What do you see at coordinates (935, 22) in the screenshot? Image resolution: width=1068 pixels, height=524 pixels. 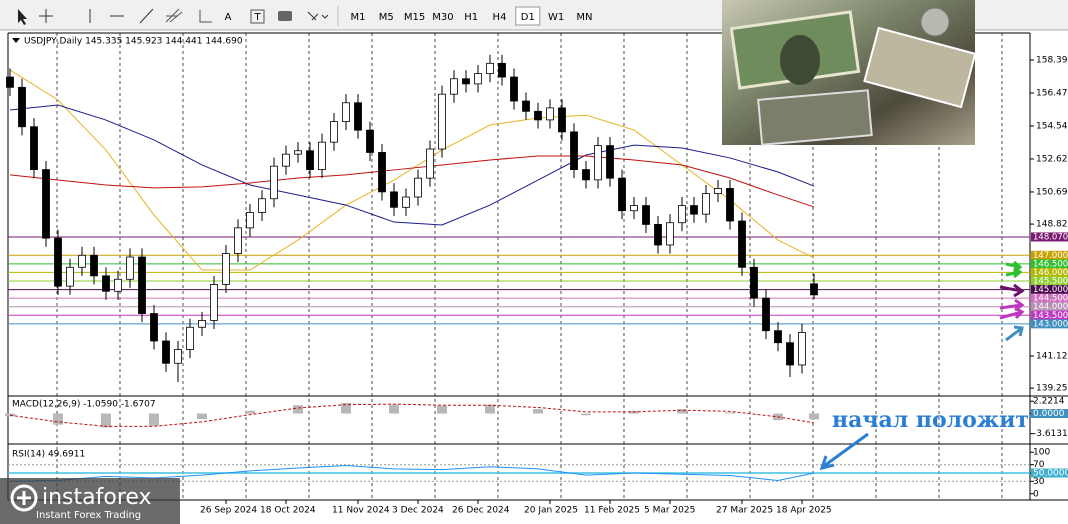 I see `coin` at bounding box center [935, 22].